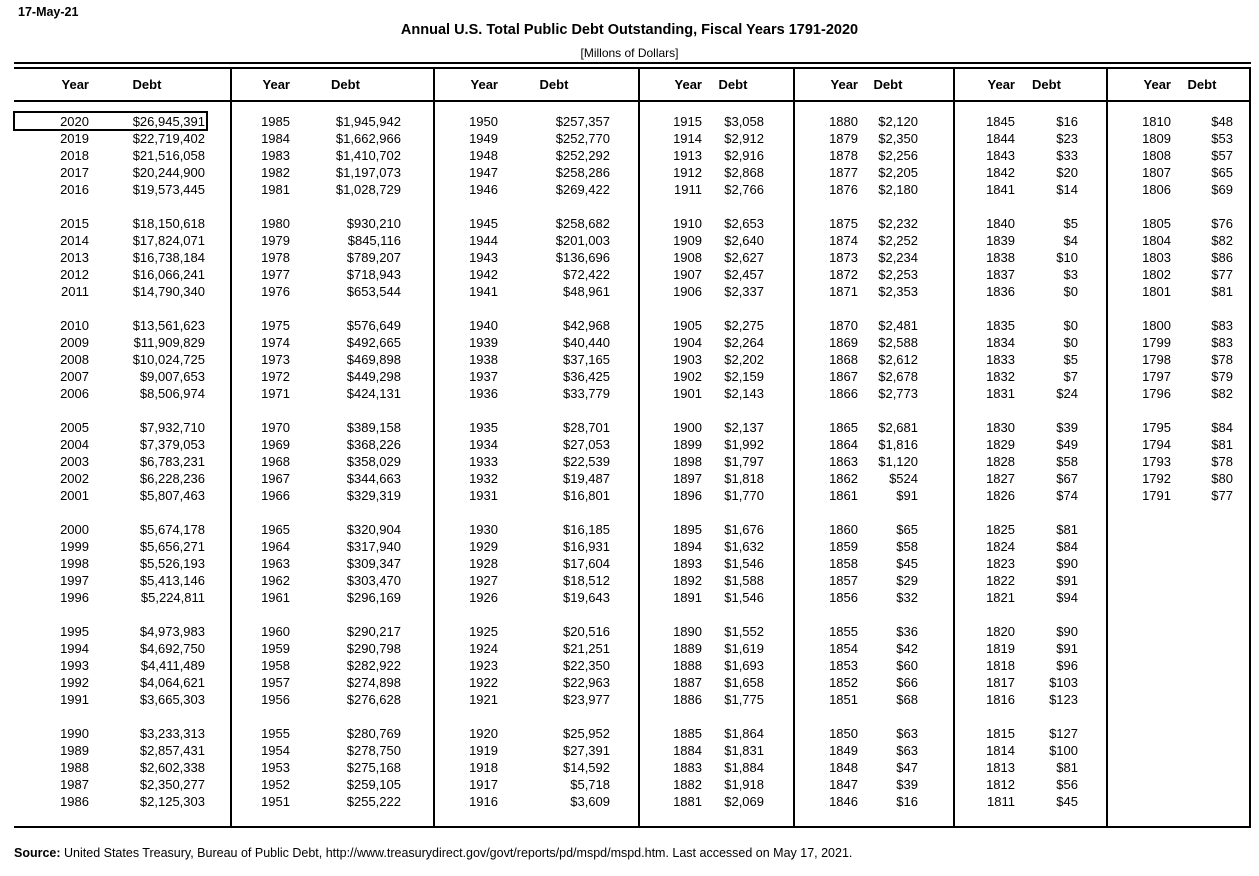 This screenshot has width=1259, height=876. I want to click on year-cell: 2007, so click(74, 376).